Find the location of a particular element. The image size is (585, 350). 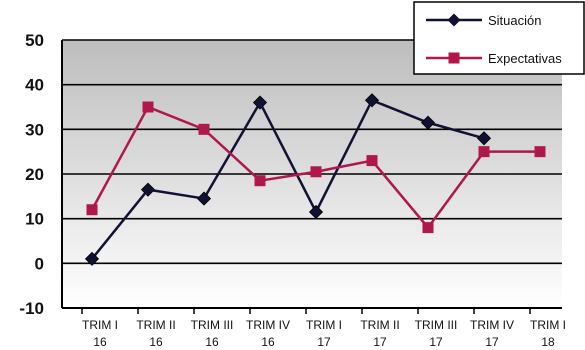

y-tick-label: 30 is located at coordinates (34, 129).